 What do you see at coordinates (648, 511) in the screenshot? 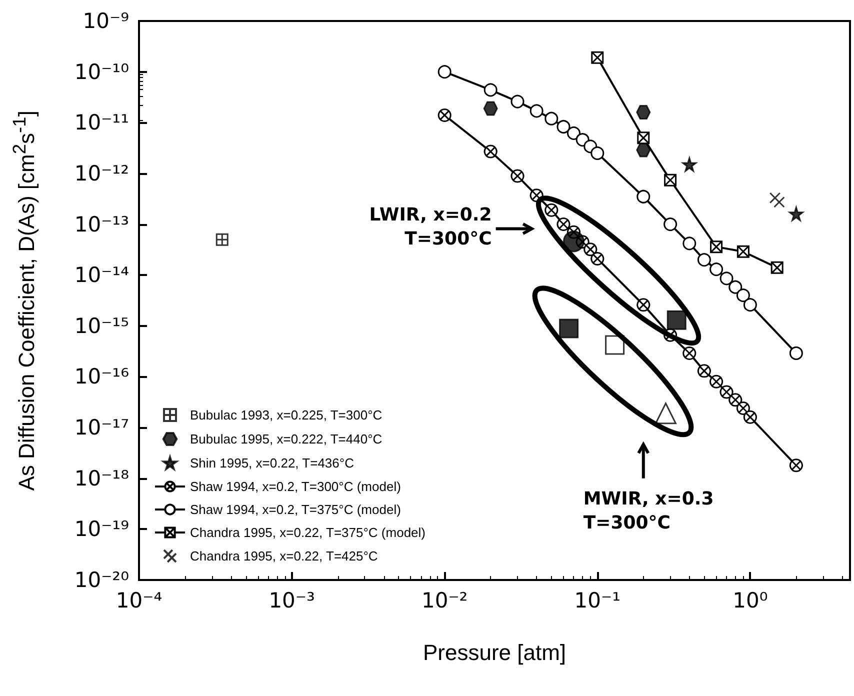
I see `annotation: MWIR, x=0.3 T=300°C` at bounding box center [648, 511].